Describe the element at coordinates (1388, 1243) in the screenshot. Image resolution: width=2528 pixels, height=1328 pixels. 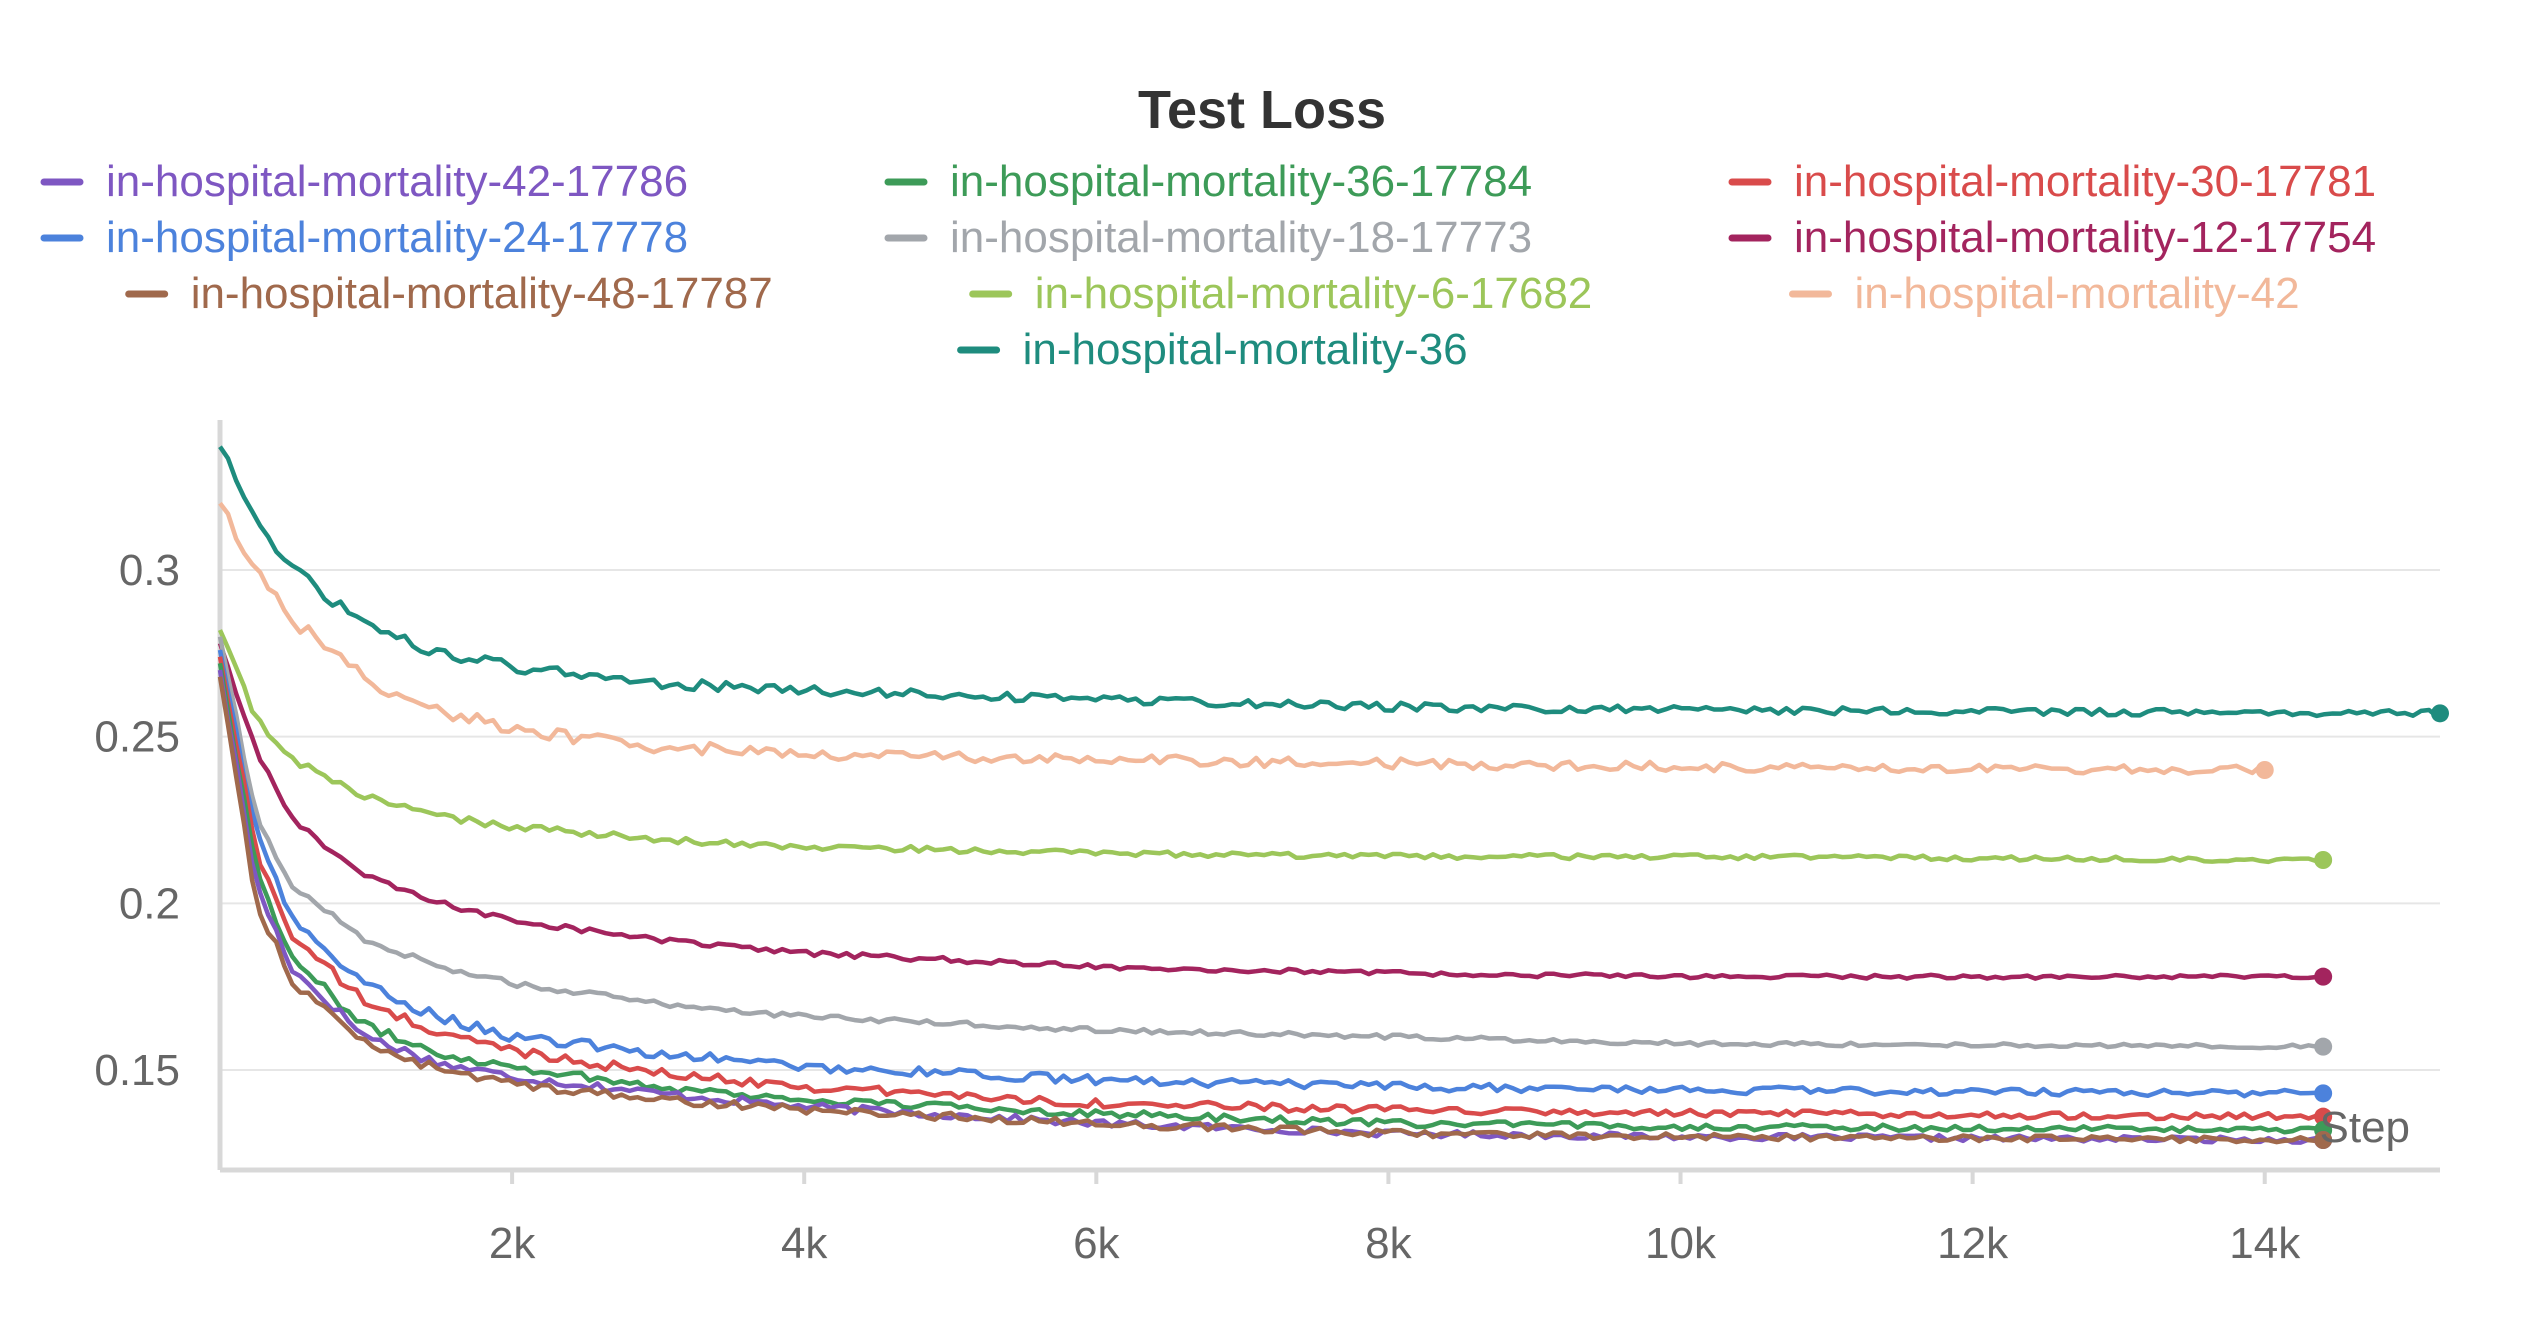
I see `x-tick-label: 8k` at that location.